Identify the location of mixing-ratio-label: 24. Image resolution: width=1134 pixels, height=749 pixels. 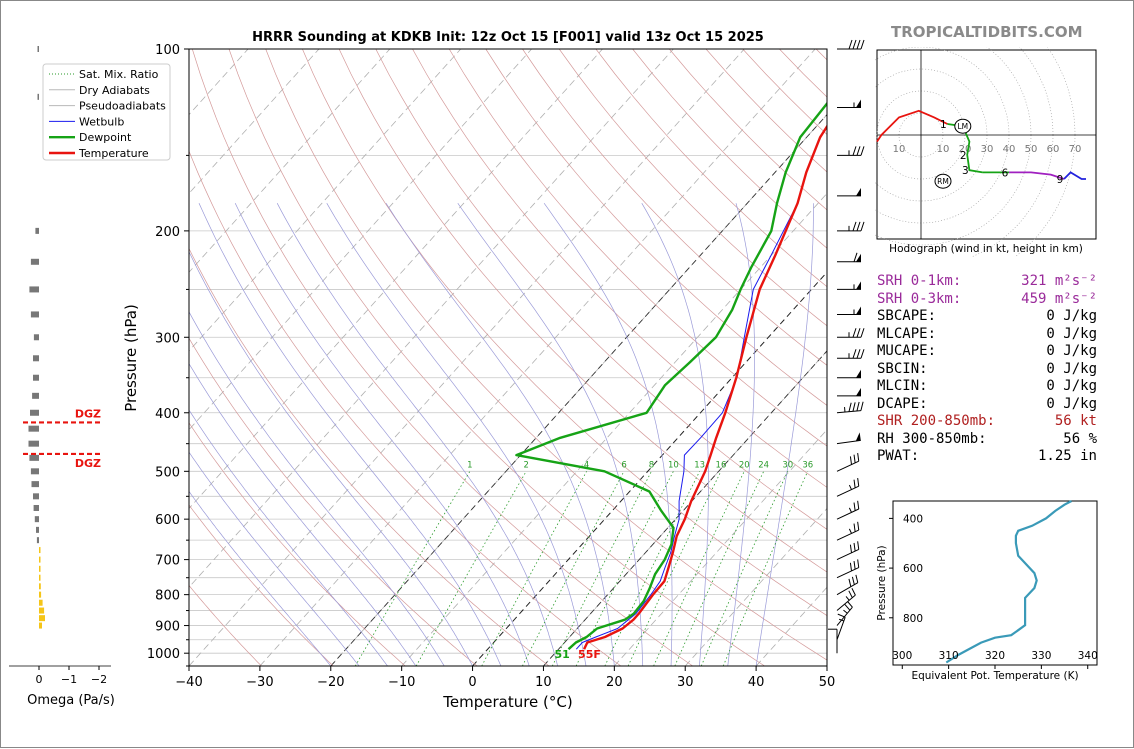
(763, 465).